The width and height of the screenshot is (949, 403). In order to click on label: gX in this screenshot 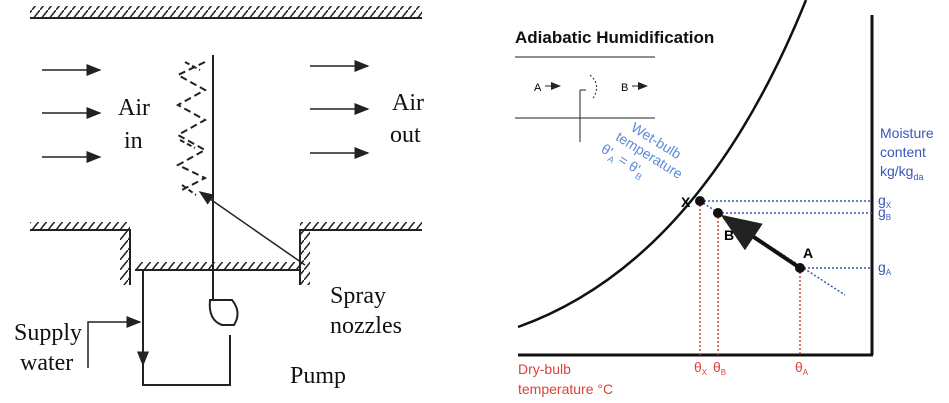, I will do `click(885, 201)`.